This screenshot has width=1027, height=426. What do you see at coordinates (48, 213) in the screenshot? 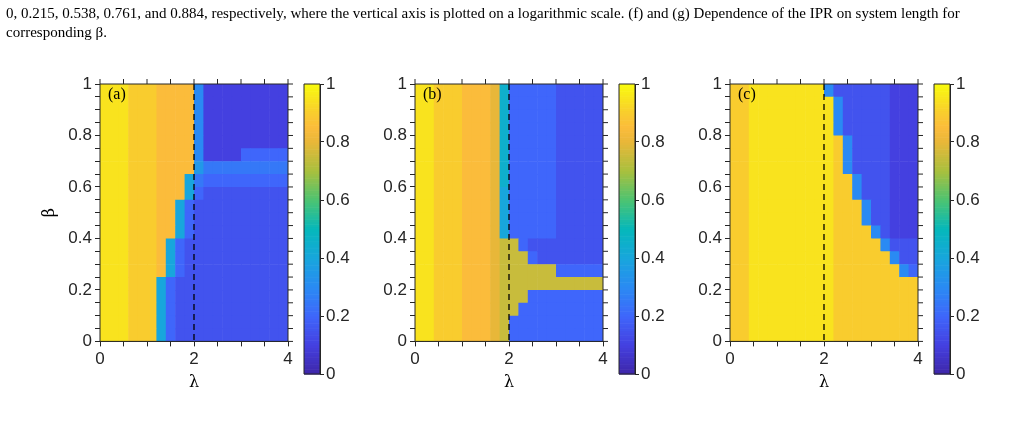
I see `y-axis-title: β` at bounding box center [48, 213].